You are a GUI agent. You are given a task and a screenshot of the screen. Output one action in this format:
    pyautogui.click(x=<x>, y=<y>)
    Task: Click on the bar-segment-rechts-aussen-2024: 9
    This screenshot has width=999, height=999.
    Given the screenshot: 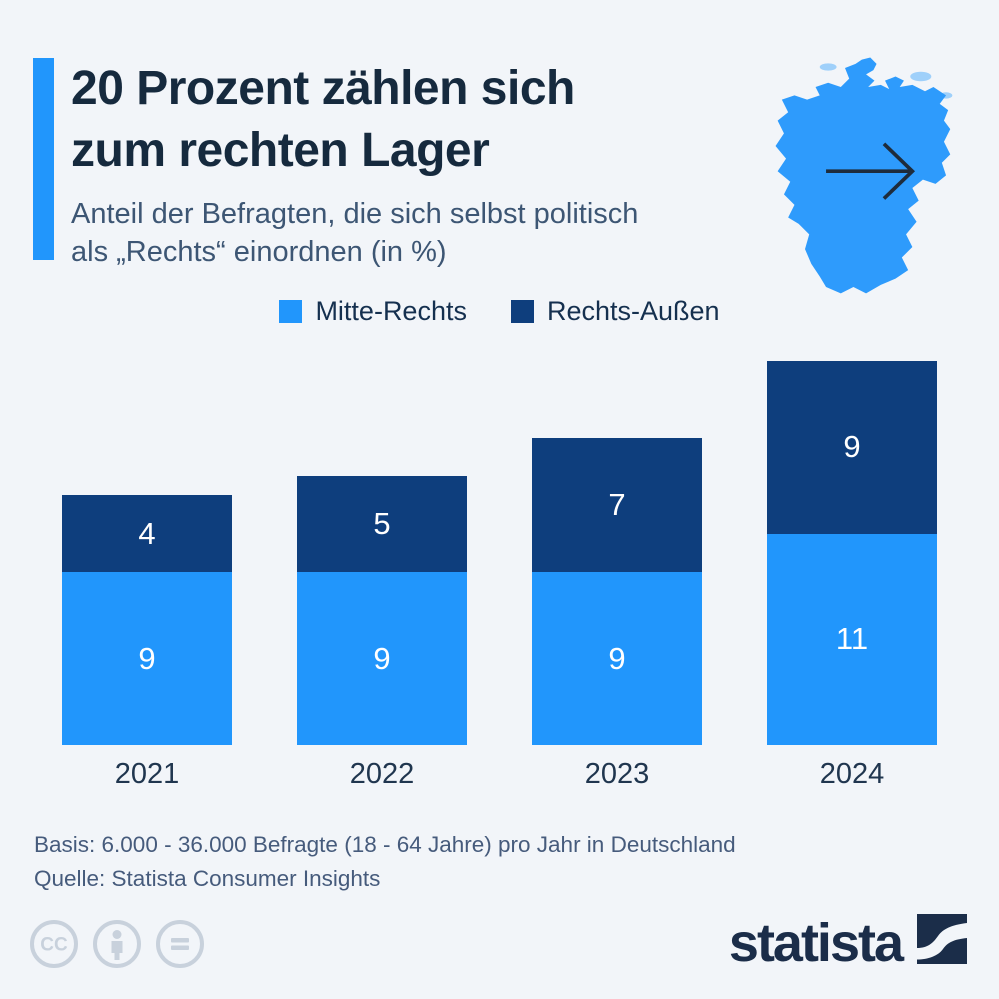 What is the action you would take?
    pyautogui.click(x=852, y=447)
    